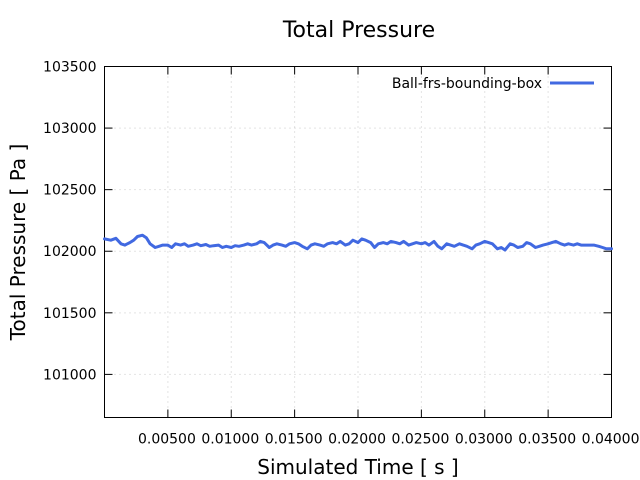 This screenshot has height=480, width=640. Describe the element at coordinates (294, 440) in the screenshot. I see `x-tick-label: 0.01500` at that location.